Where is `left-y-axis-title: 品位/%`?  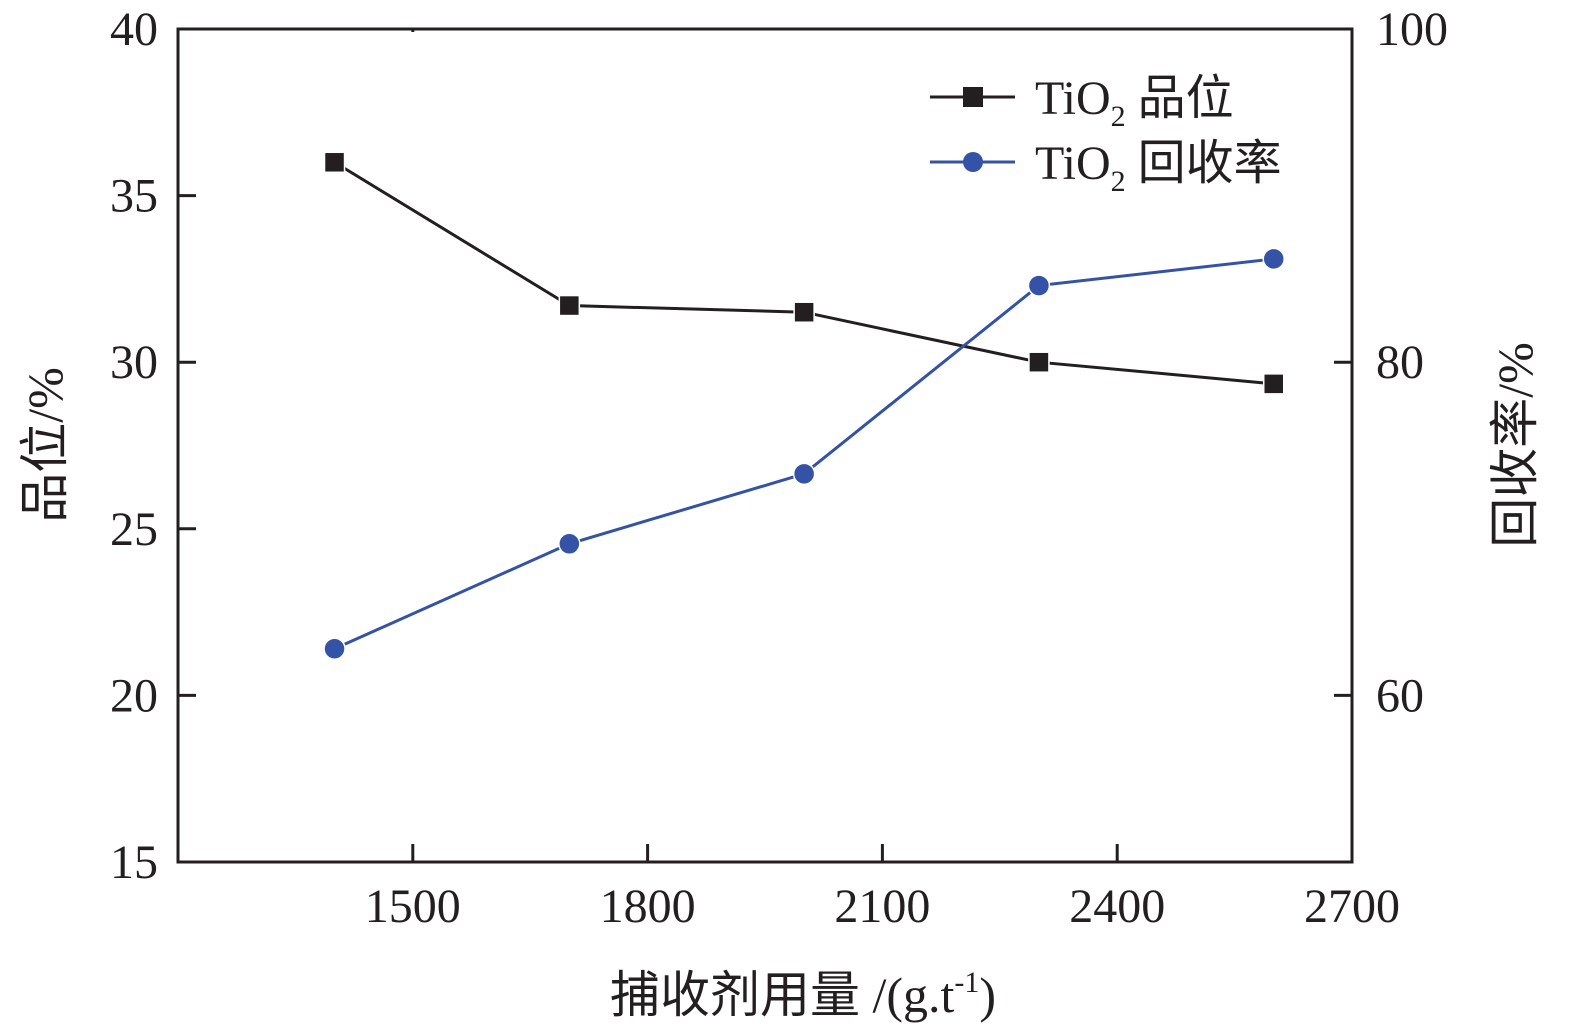
left-y-axis-title: 品位/% is located at coordinates (45, 445).